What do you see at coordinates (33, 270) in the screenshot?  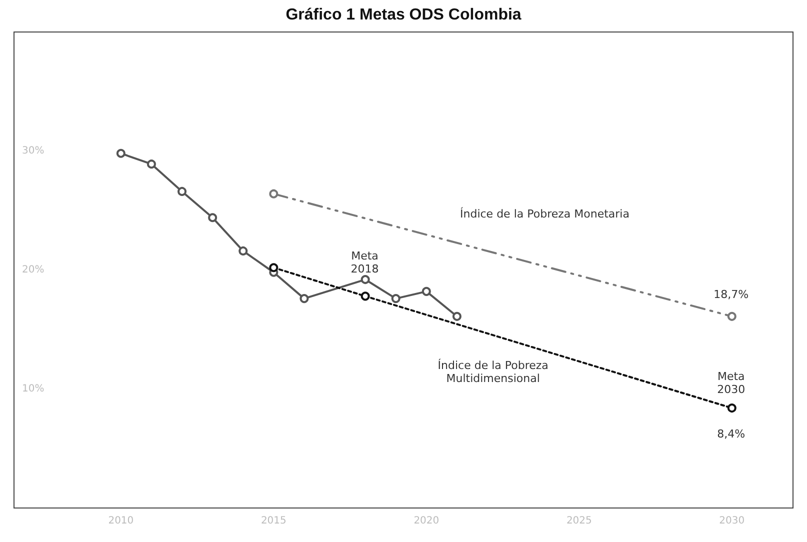 I see `y-tick-label: 20%` at bounding box center [33, 270].